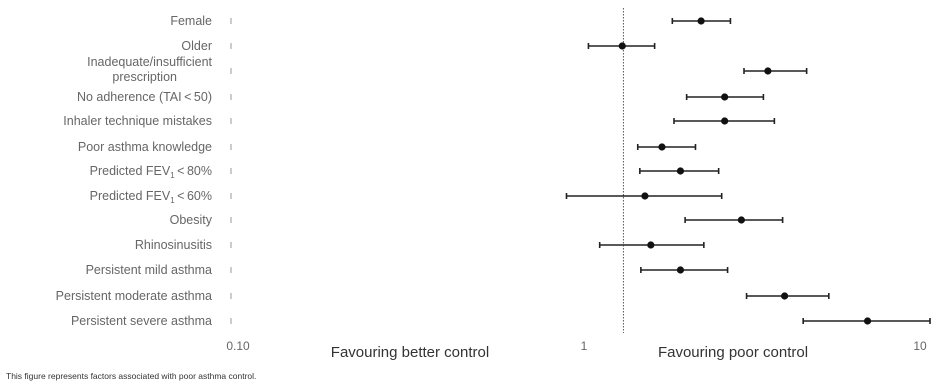 The height and width of the screenshot is (387, 932). I want to click on row-label: Female, so click(191, 21).